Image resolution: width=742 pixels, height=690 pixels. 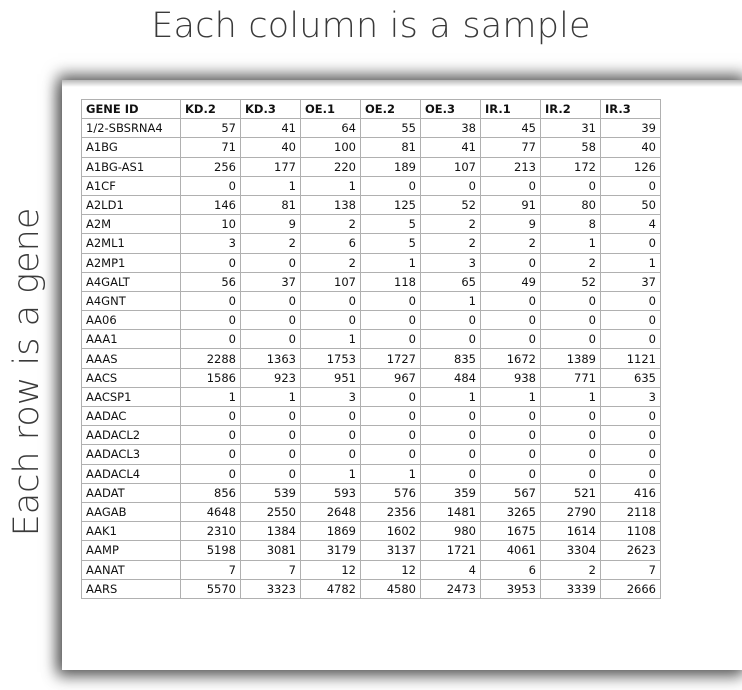 What do you see at coordinates (270, 205) in the screenshot?
I see `count-cell: 81` at bounding box center [270, 205].